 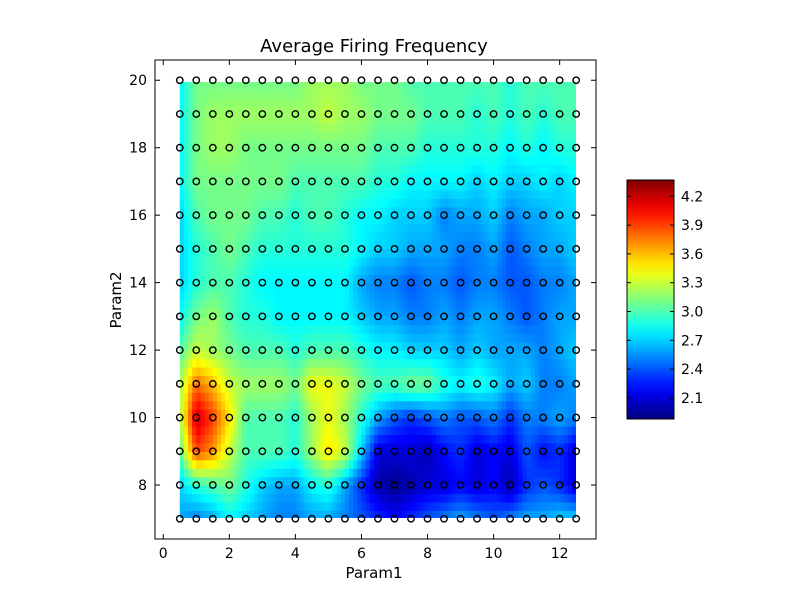 What do you see at coordinates (196, 518) in the screenshot?
I see `sample-point` at bounding box center [196, 518].